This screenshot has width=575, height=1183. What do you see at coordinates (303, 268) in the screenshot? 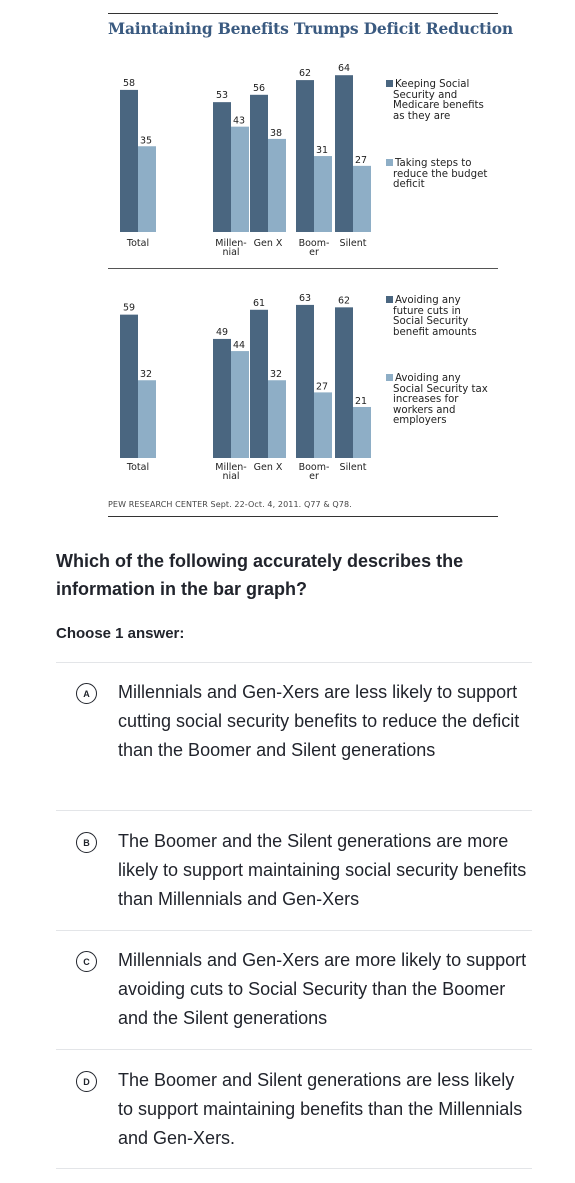
I see `figure-mid-rule` at bounding box center [303, 268].